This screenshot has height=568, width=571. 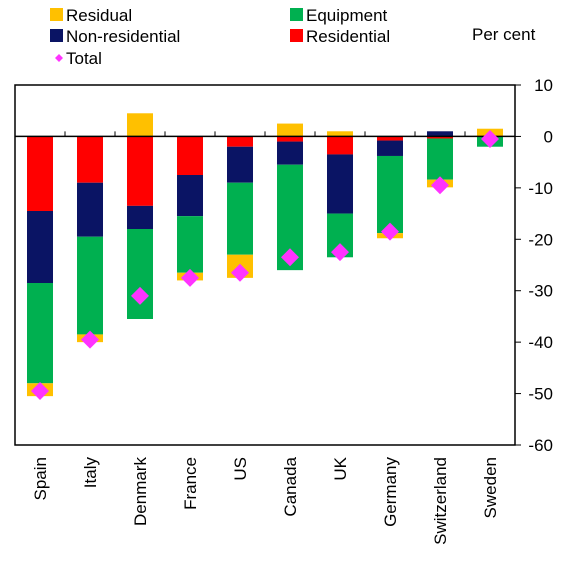 I want to click on y-tick-label: 0, so click(x=548, y=136).